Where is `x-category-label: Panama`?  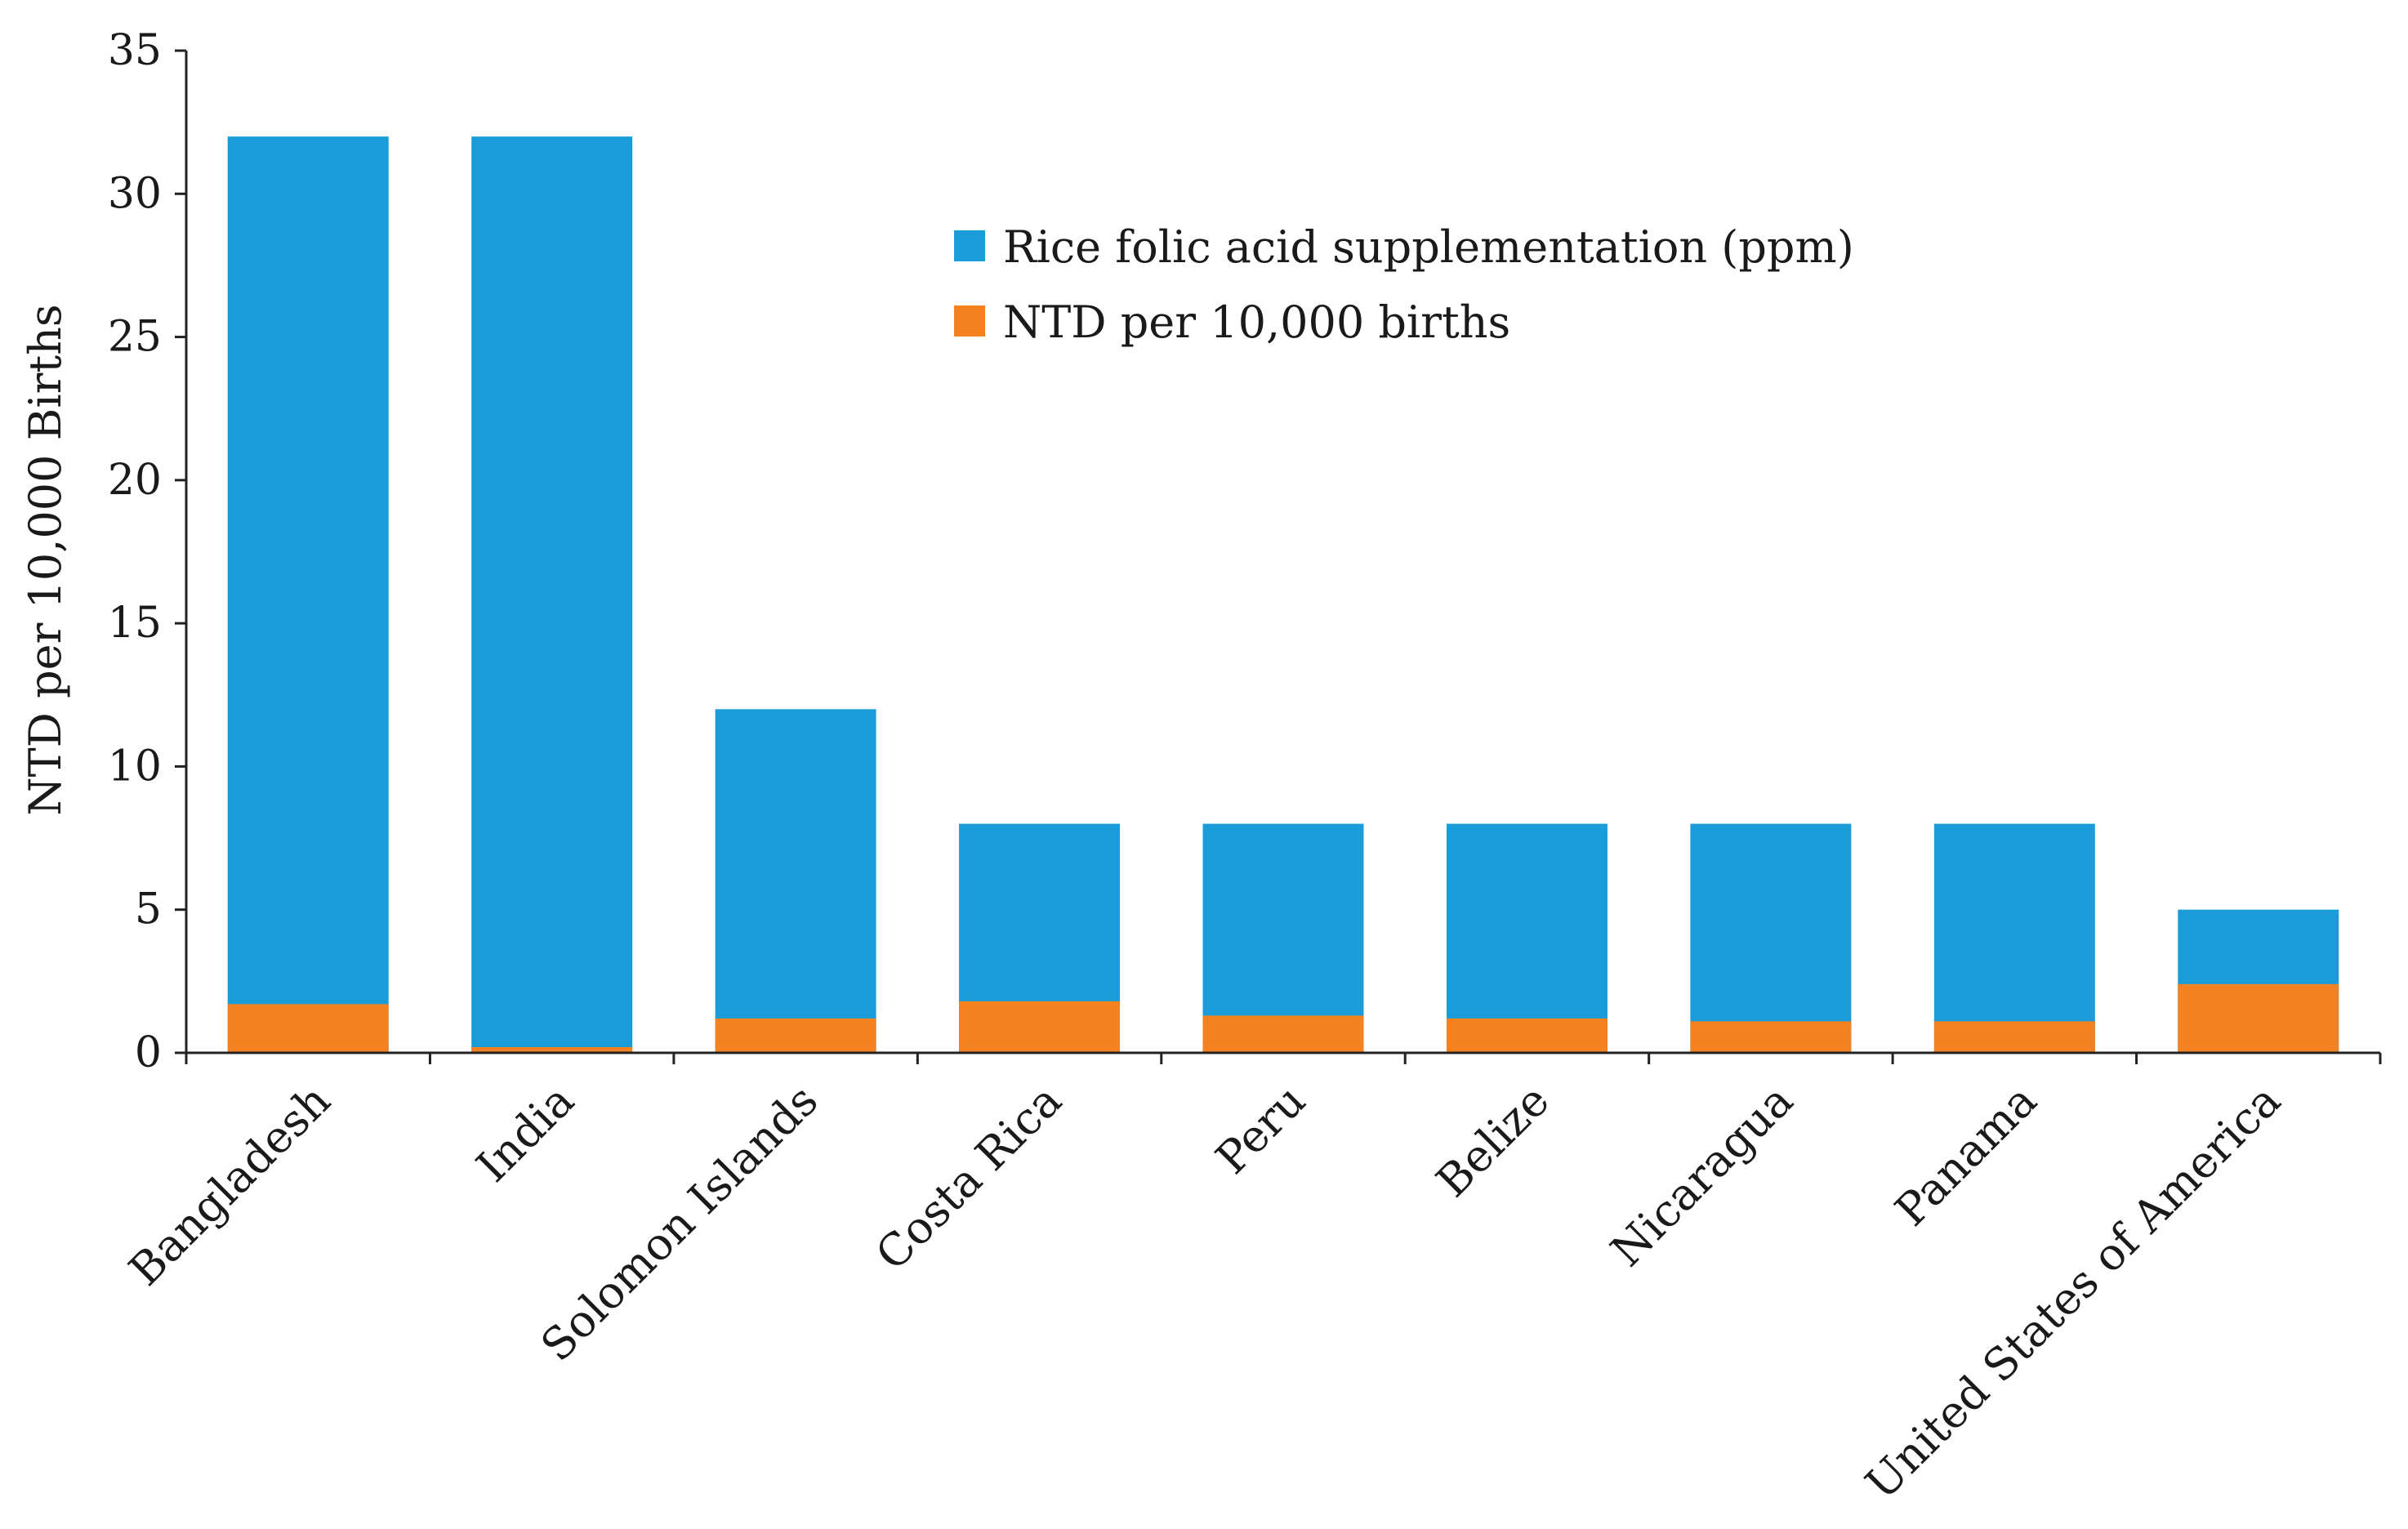 x-category-label: Panama is located at coordinates (1966, 1156).